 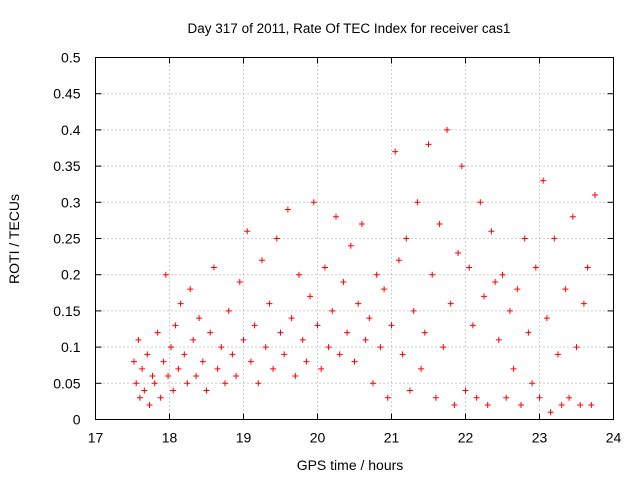 I want to click on x-tick-label: 19, so click(x=244, y=438).